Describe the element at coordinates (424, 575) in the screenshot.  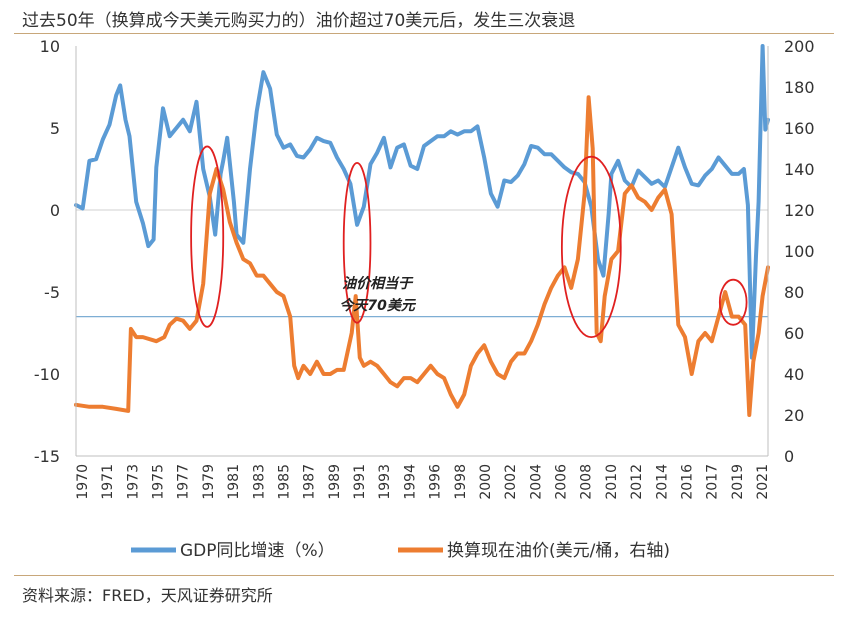
I see `source-rule` at that location.